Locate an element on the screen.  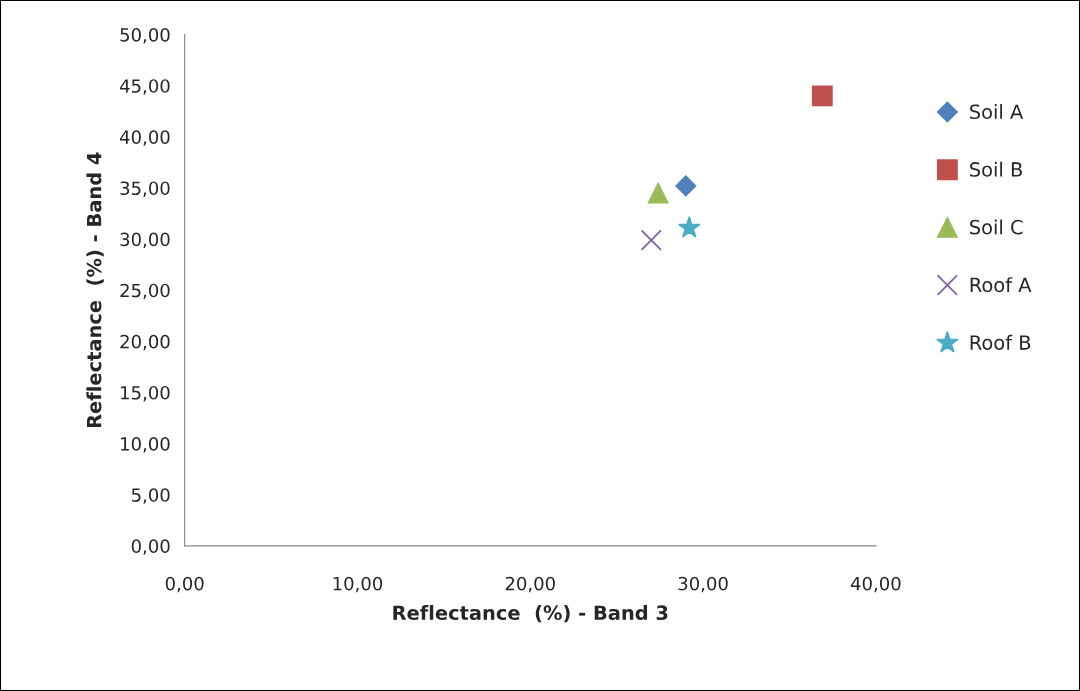
legend-label: Soil A is located at coordinates (997, 112).